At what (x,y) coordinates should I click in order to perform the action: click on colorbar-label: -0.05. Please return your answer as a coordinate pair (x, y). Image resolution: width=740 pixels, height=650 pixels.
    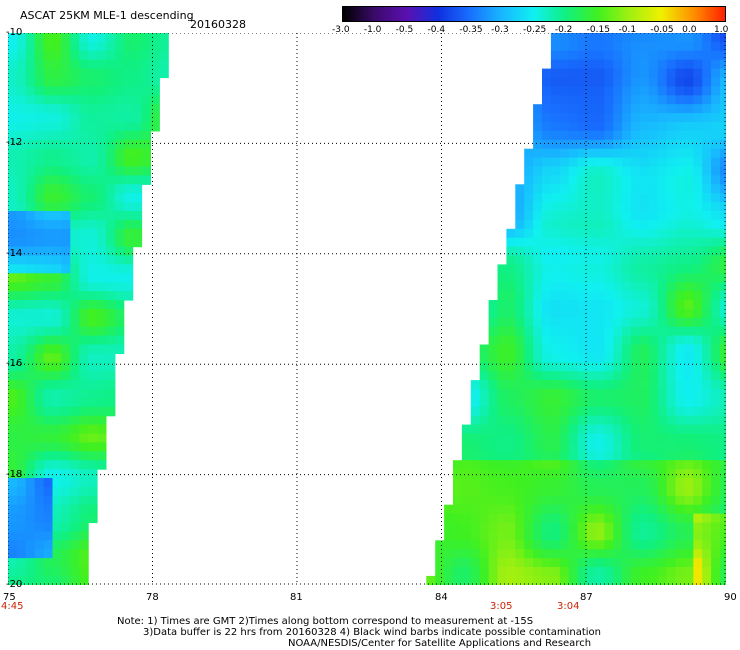
    Looking at the image, I should click on (662, 30).